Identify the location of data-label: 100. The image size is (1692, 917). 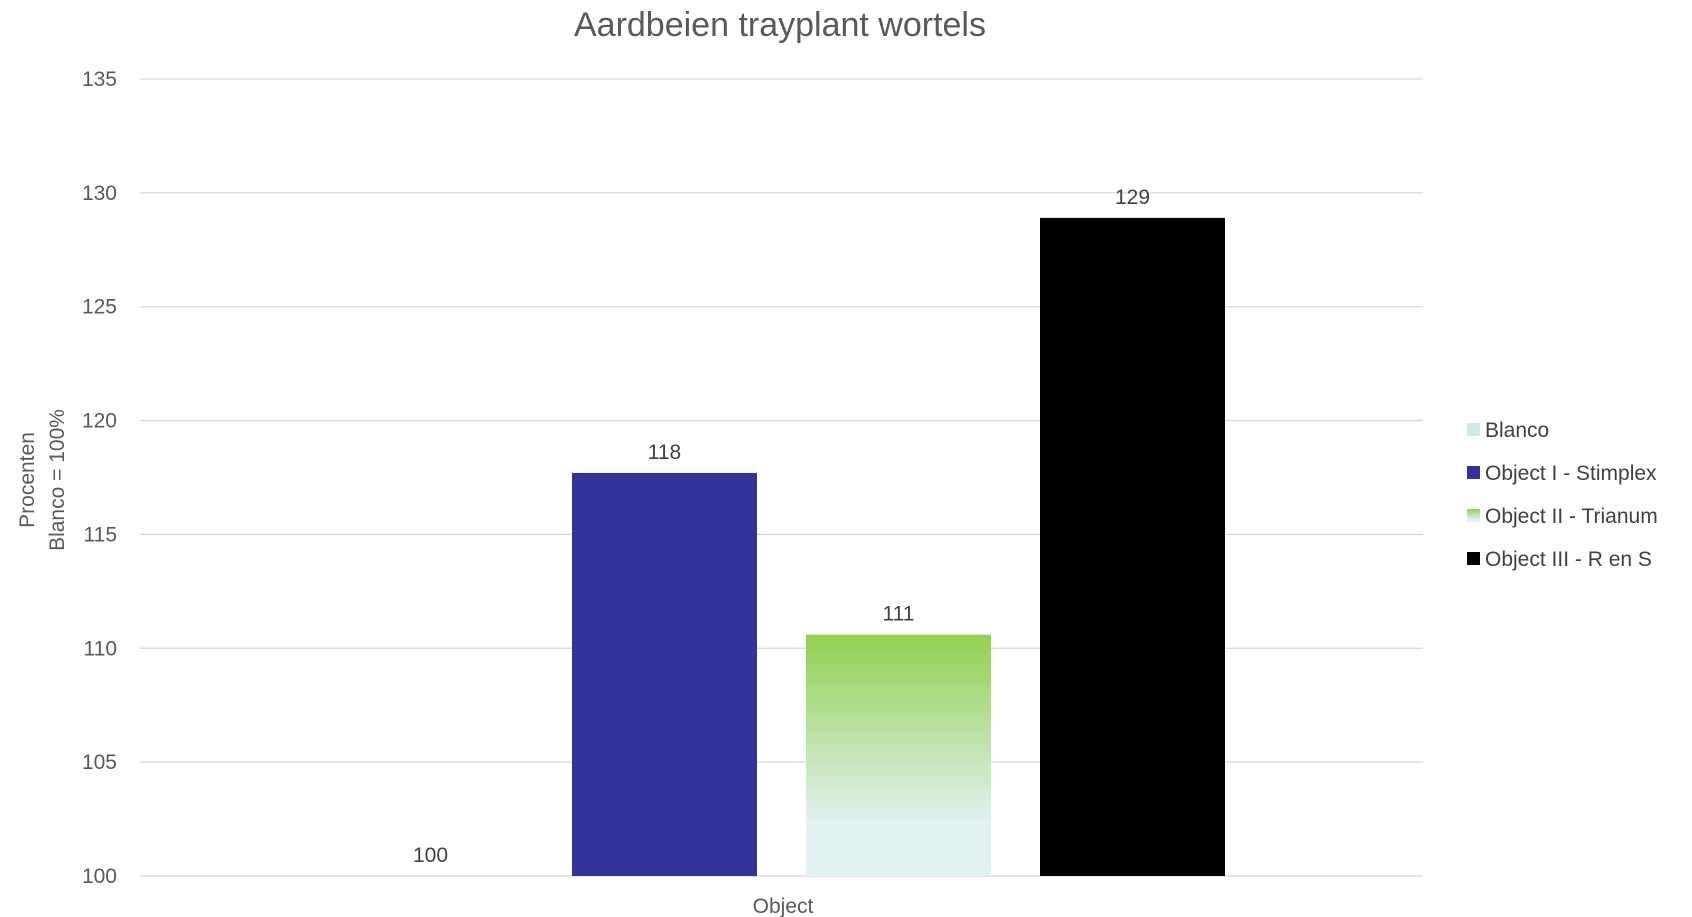
(430, 855).